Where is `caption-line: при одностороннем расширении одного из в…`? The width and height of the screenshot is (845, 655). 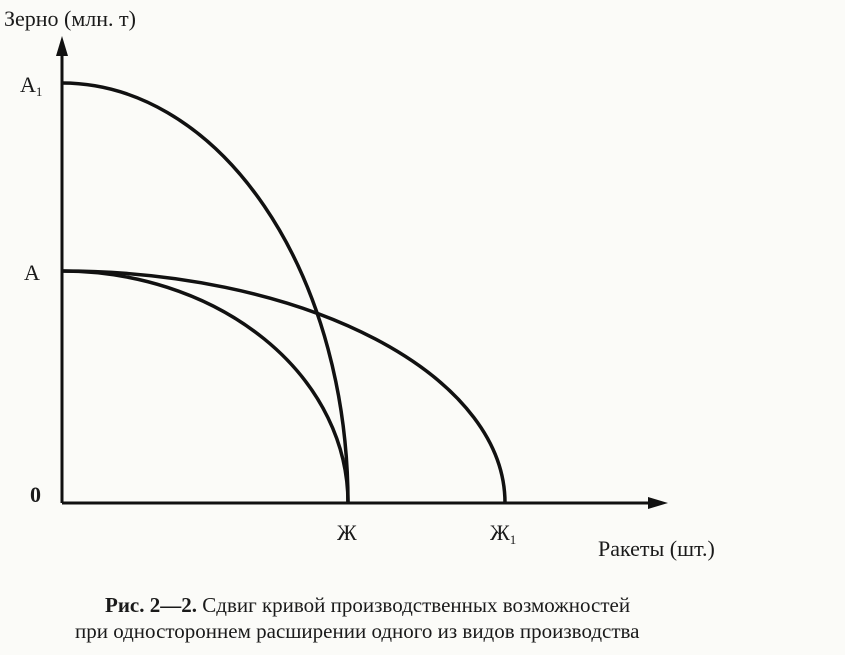 caption-line: при одностороннем расширении одного из в… is located at coordinates (357, 631).